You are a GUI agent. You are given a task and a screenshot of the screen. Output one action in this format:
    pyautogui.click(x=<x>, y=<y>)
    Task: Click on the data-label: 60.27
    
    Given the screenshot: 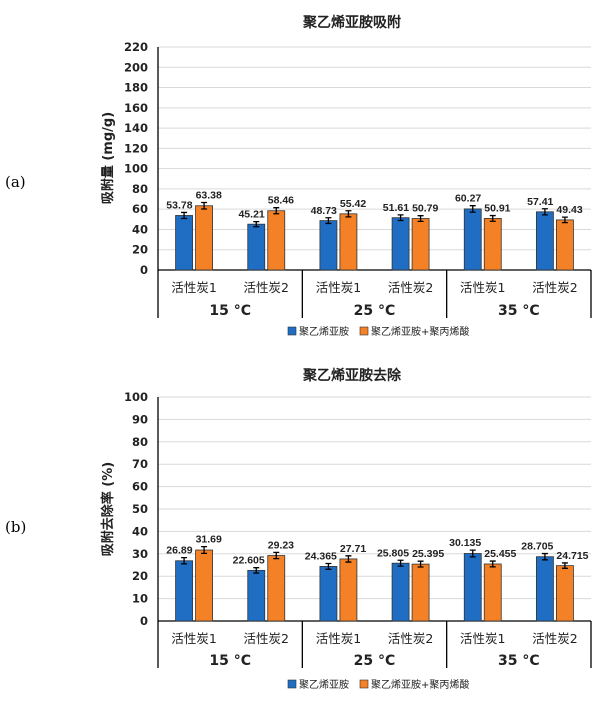 What is the action you would take?
    pyautogui.click(x=468, y=199)
    